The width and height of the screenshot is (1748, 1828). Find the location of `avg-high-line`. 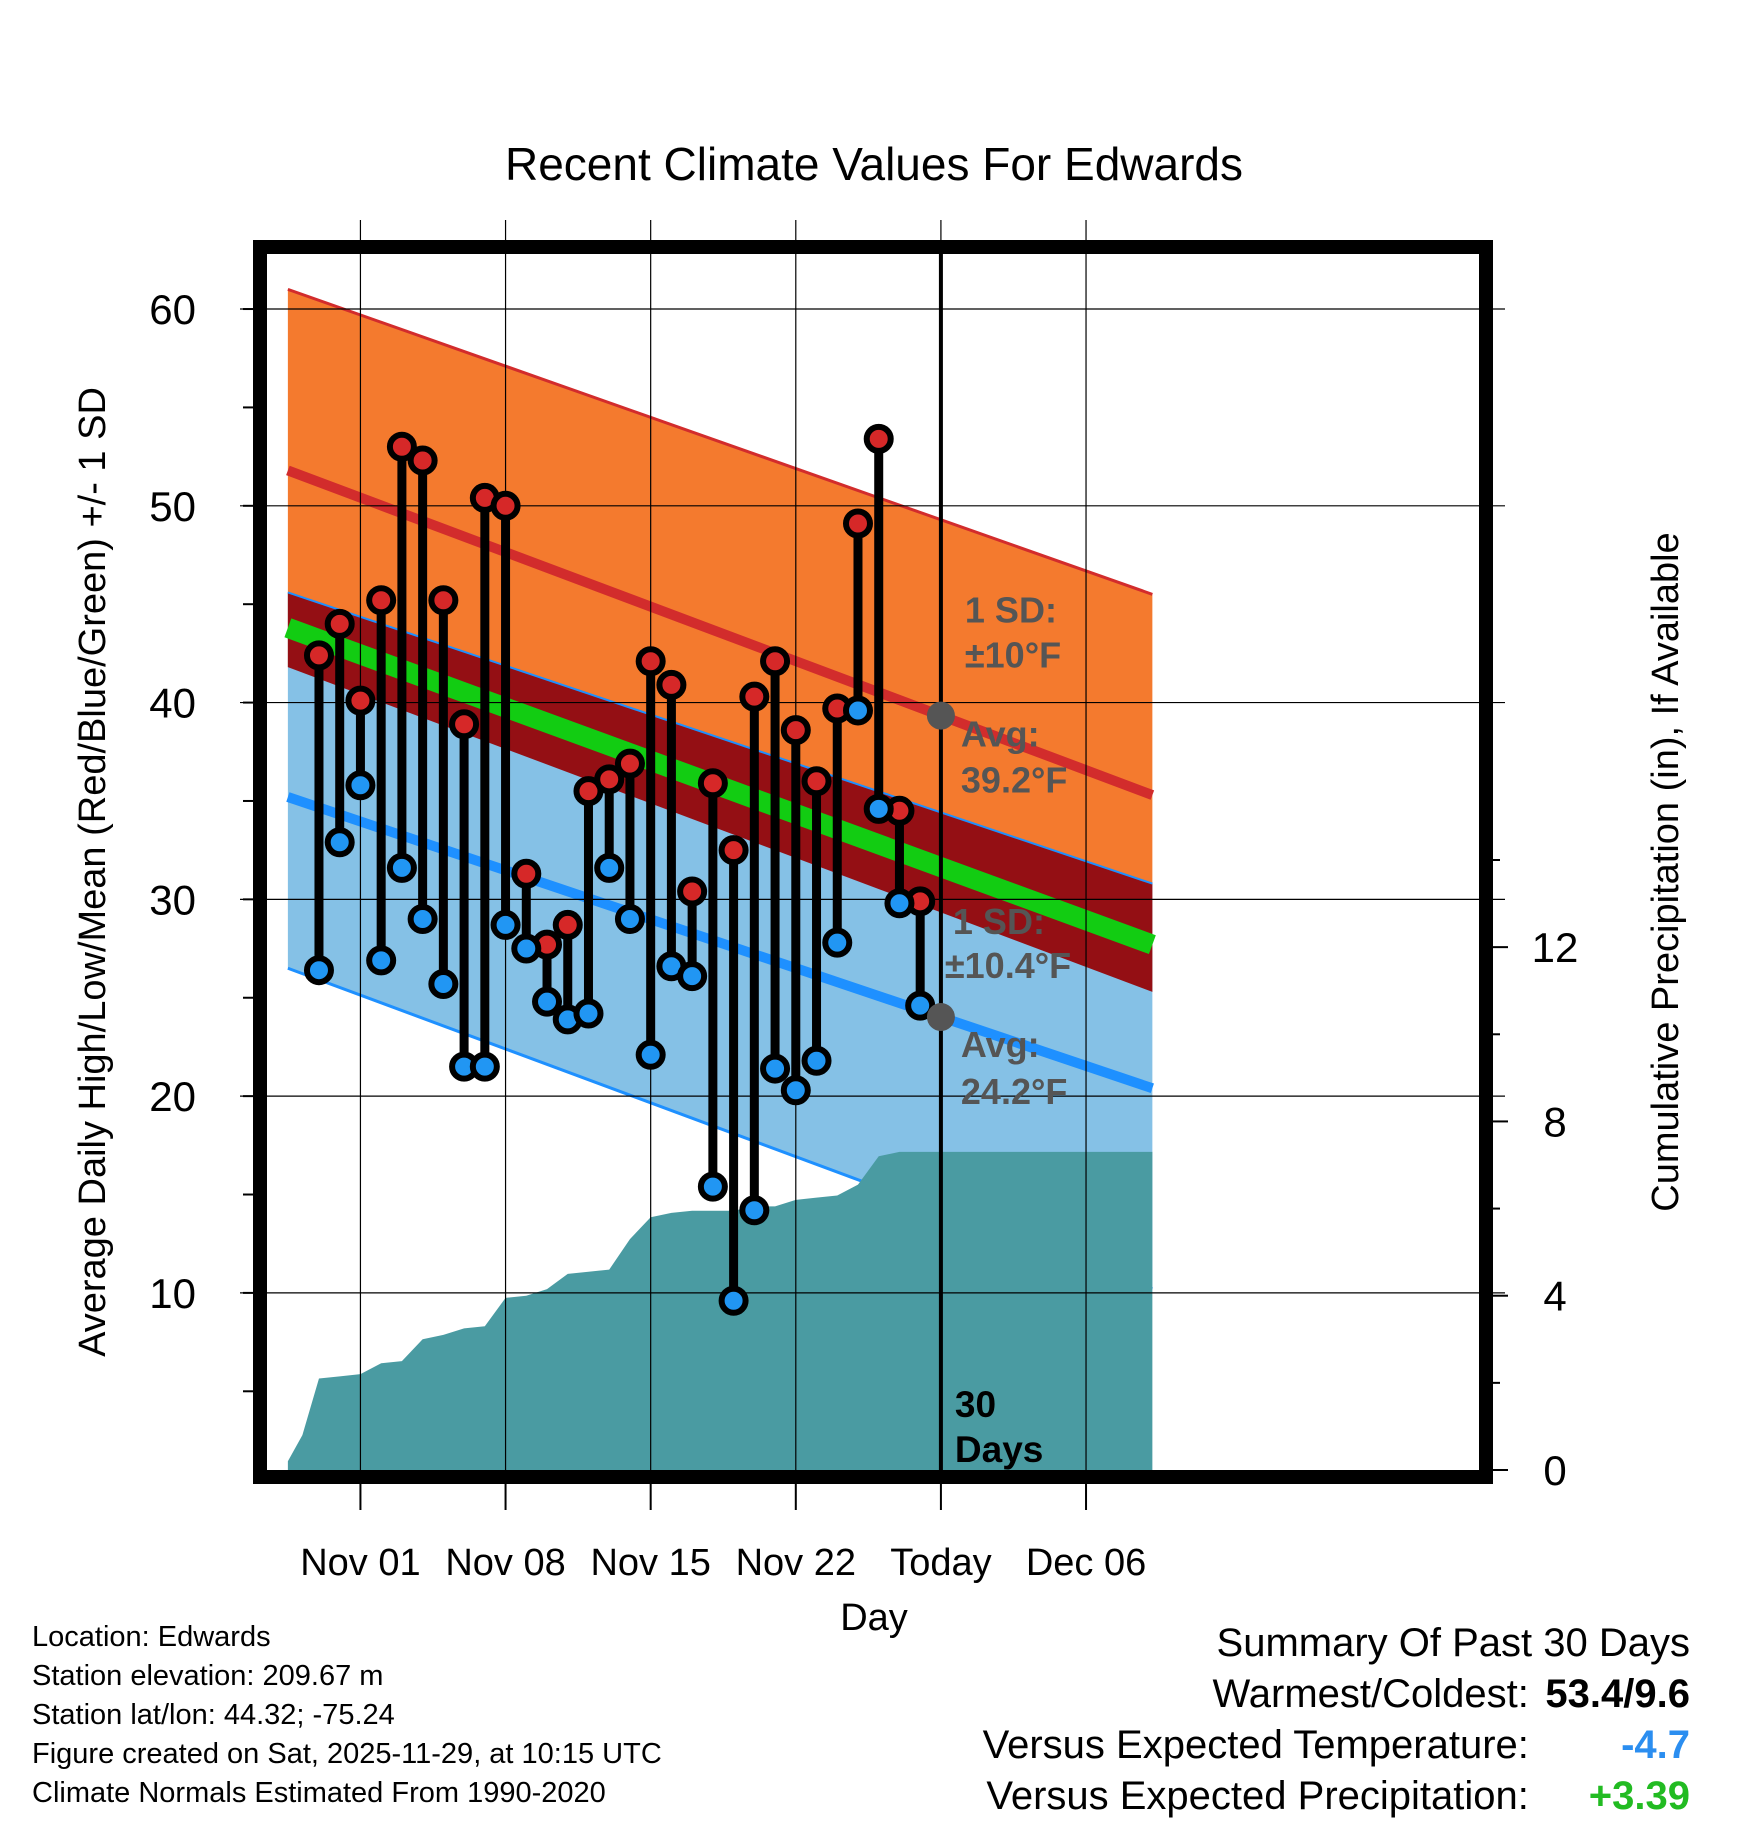

avg-high-line is located at coordinates (720, 632).